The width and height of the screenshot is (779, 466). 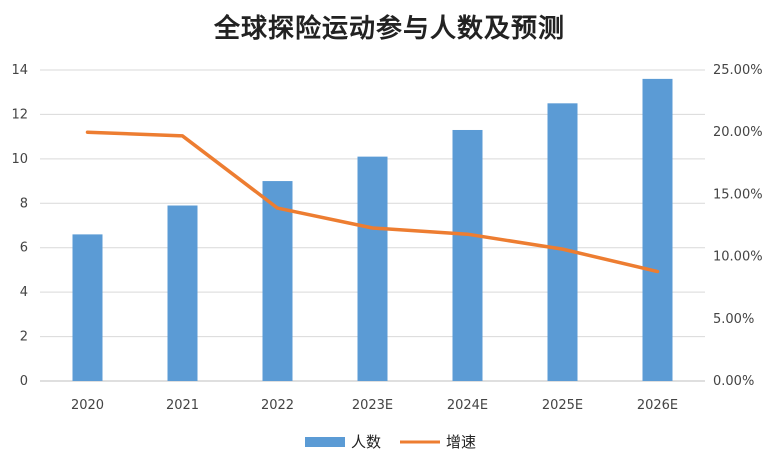 What do you see at coordinates (733, 381) in the screenshot?
I see `right-y-tick-label: 0.00%` at bounding box center [733, 381].